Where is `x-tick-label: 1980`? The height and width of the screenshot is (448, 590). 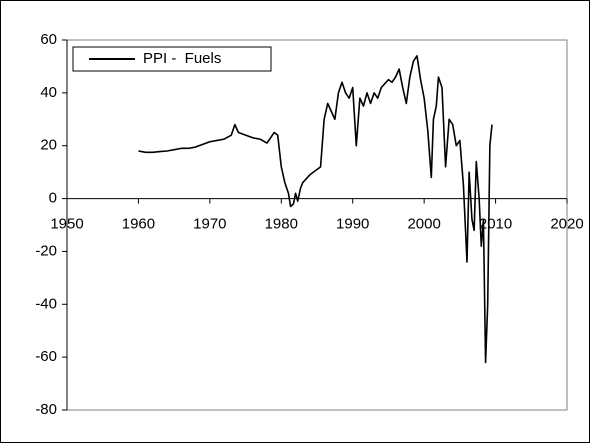
x-tick-label: 1980 is located at coordinates (281, 224).